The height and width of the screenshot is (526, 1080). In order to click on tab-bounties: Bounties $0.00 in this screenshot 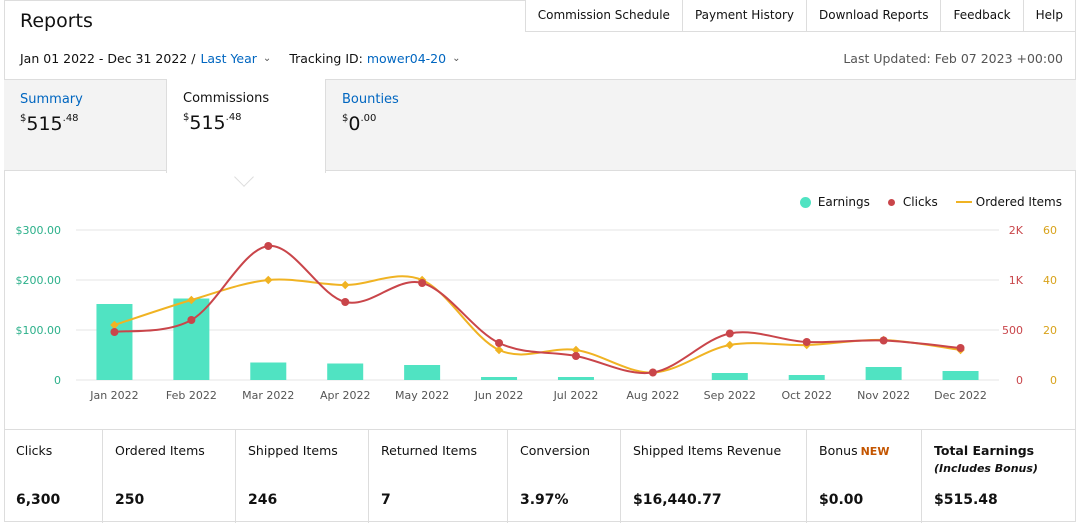, I will do `click(370, 126)`.